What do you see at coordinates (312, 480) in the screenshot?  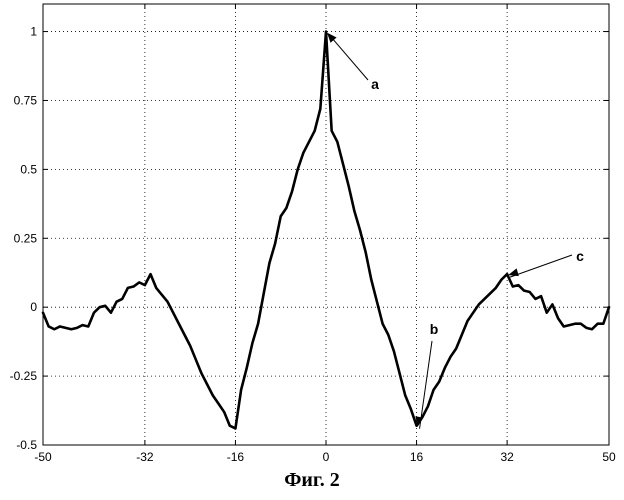 I see `figure-caption: Фиг. 2` at bounding box center [312, 480].